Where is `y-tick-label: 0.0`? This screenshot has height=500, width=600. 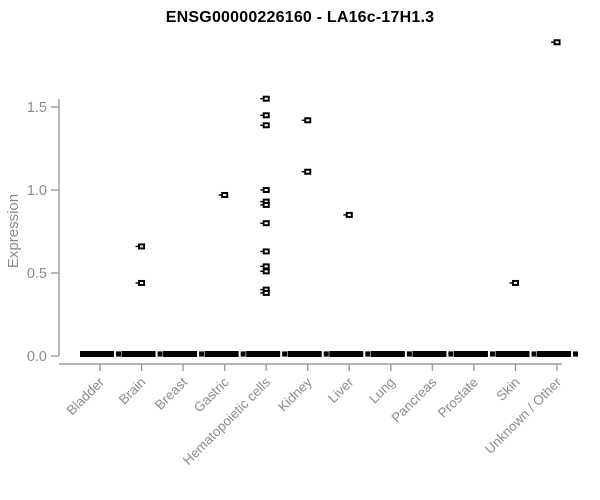
y-tick-label: 0.0 is located at coordinates (37, 357).